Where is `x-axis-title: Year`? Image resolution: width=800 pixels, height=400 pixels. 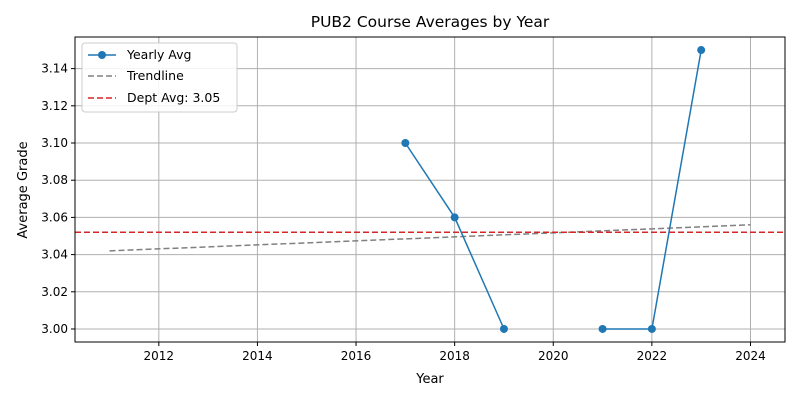 x-axis-title: Year is located at coordinates (429, 379).